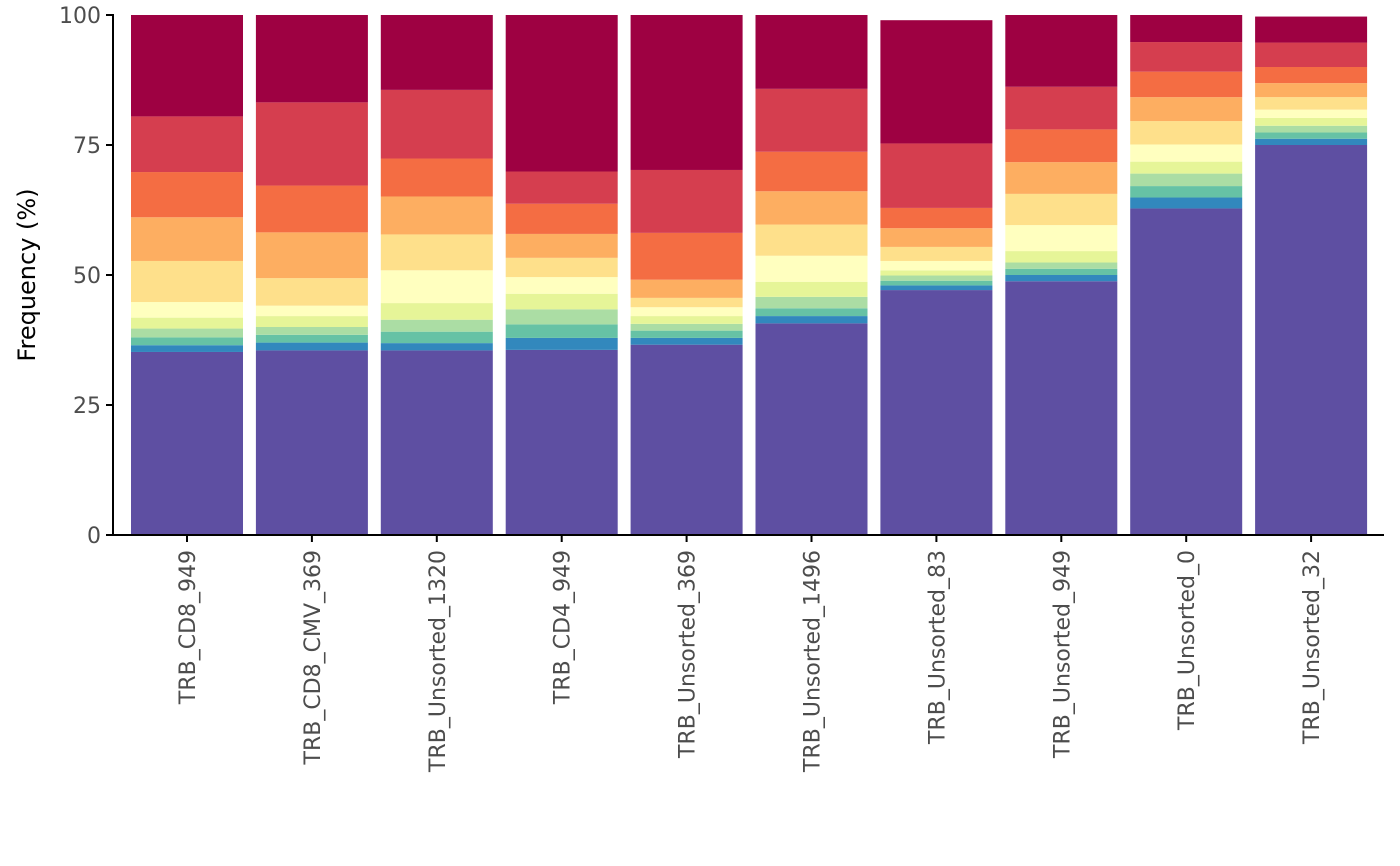 Image resolution: width=1400 pixels, height=866 pixels. Describe the element at coordinates (1062, 654) in the screenshot. I see `x-tick-label: TRB_Unsorted_949` at that location.